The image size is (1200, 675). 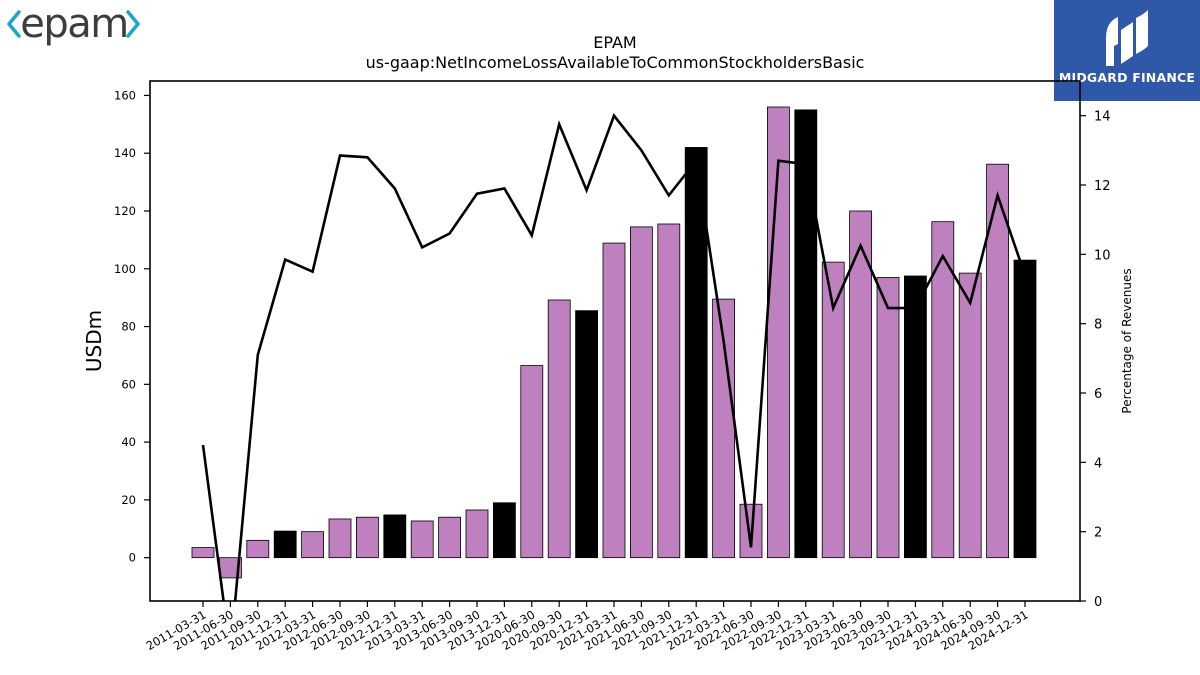 What do you see at coordinates (125, 153) in the screenshot?
I see `y-tick-label-140: 140` at bounding box center [125, 153].